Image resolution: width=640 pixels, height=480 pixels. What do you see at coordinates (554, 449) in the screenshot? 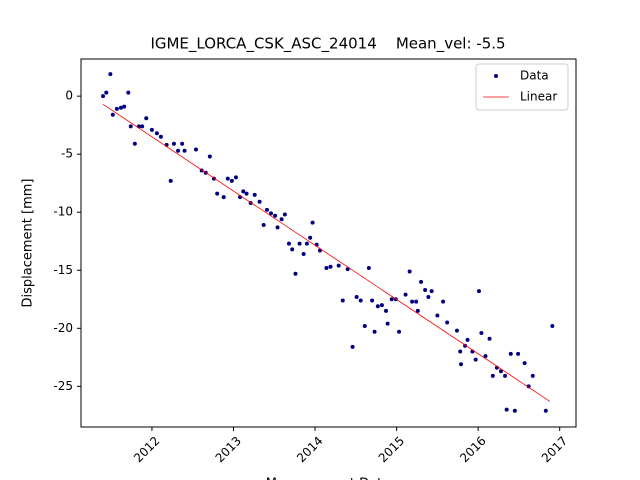
I see `x-tick-label: 2017` at bounding box center [554, 449].